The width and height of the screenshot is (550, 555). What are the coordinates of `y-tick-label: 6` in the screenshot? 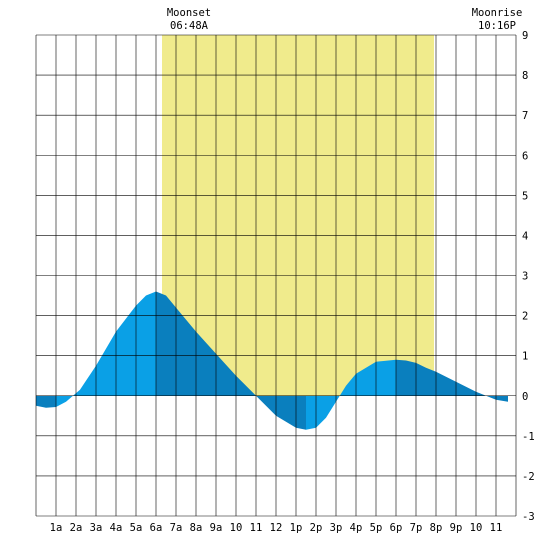 It's located at (525, 156).